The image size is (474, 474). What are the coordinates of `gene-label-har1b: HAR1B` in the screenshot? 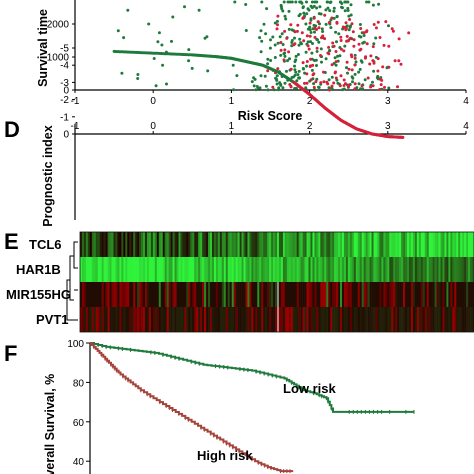 It's located at (38, 269).